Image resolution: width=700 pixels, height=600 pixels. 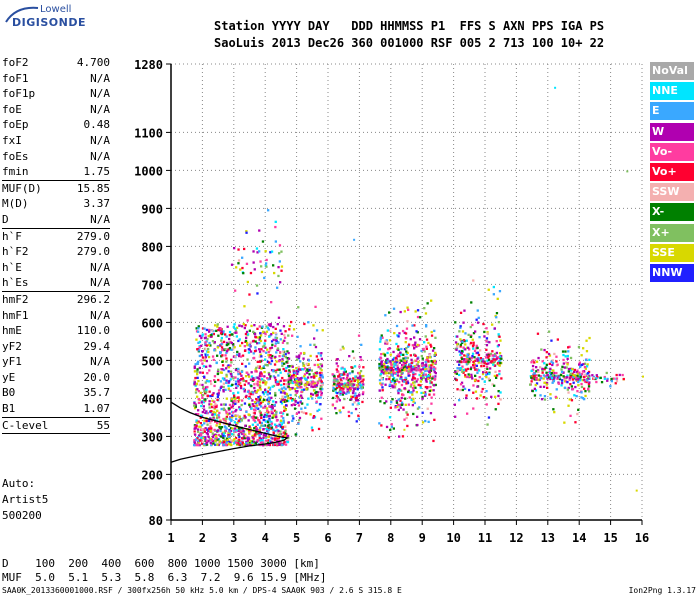 What do you see at coordinates (97, 377) in the screenshot?
I see `param-value: 20.0` at bounding box center [97, 377].